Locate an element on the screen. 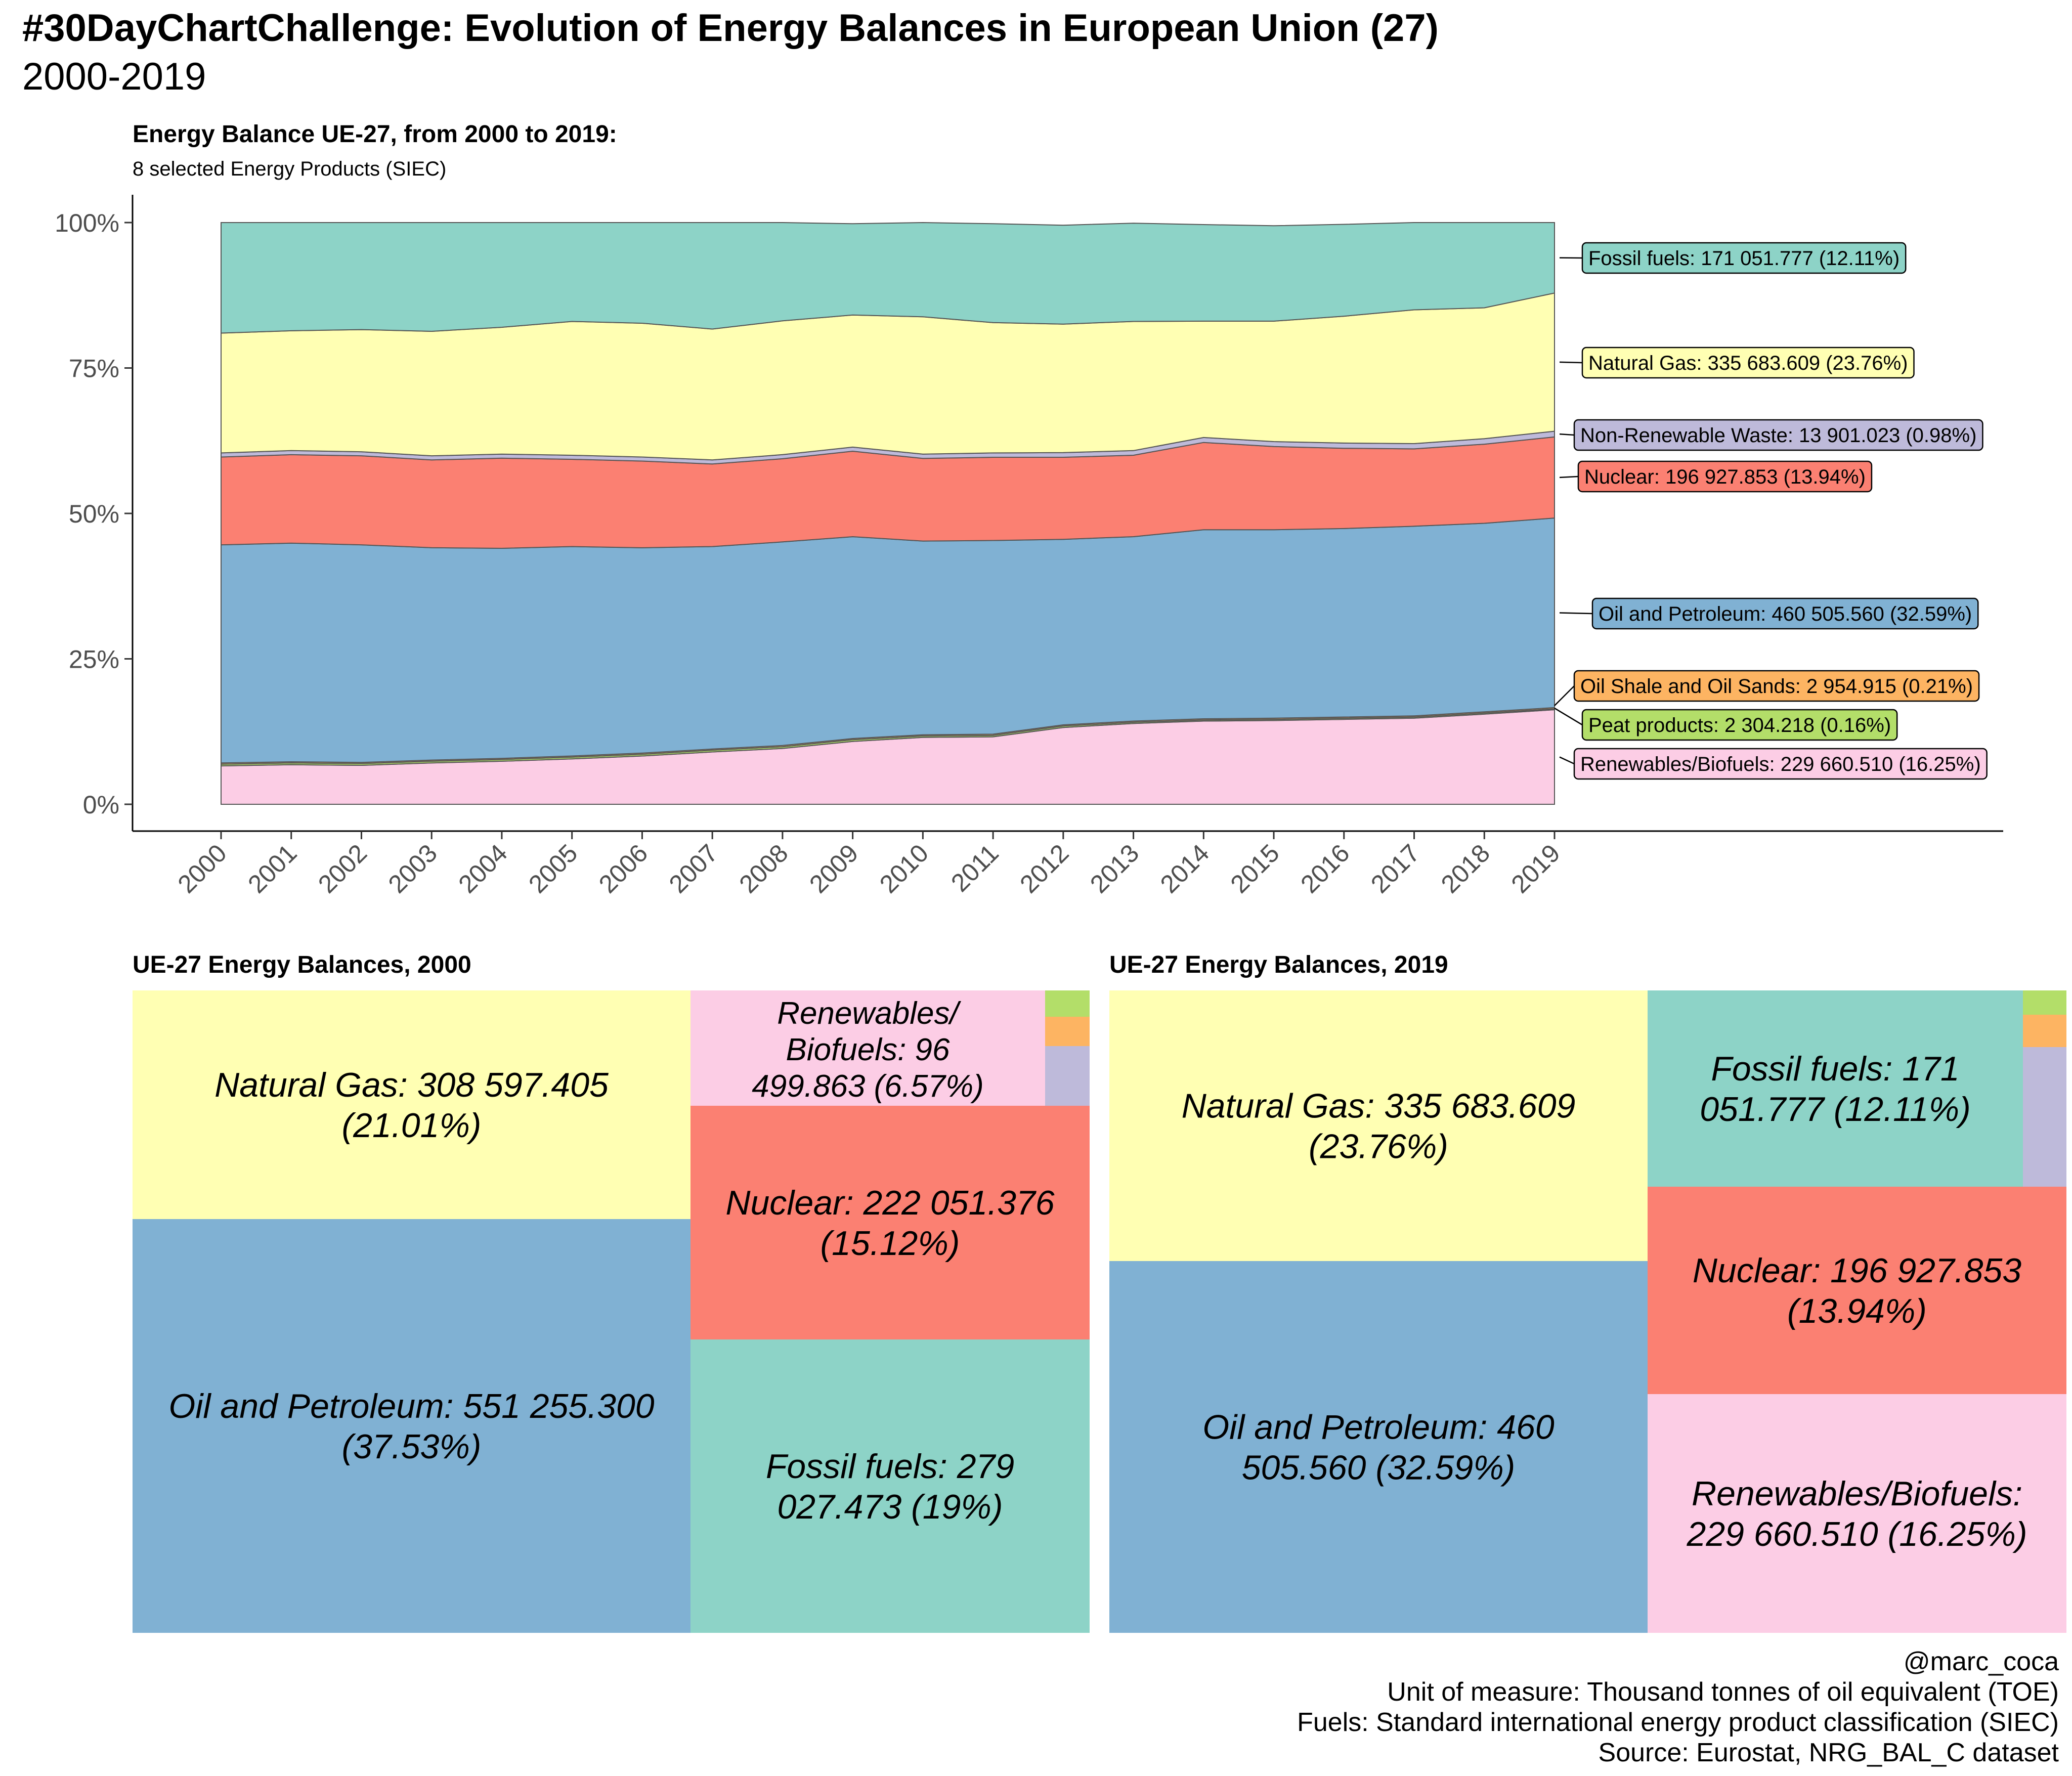  leader-shale is located at coordinates (1564, 695).